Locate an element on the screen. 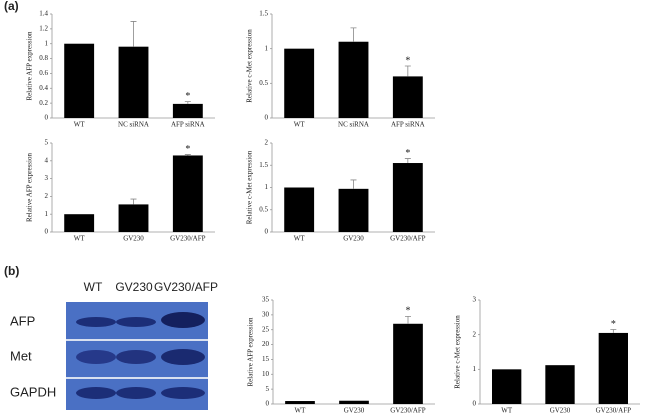 This screenshot has width=650, height=416. y-tick-label: 15 is located at coordinates (266, 359).